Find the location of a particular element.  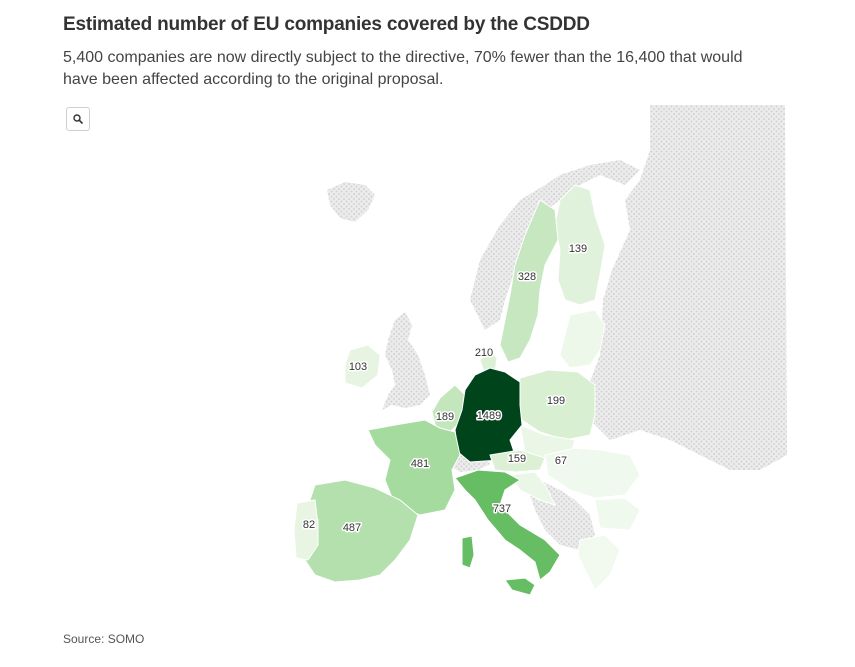

sweden-region is located at coordinates (529, 281).